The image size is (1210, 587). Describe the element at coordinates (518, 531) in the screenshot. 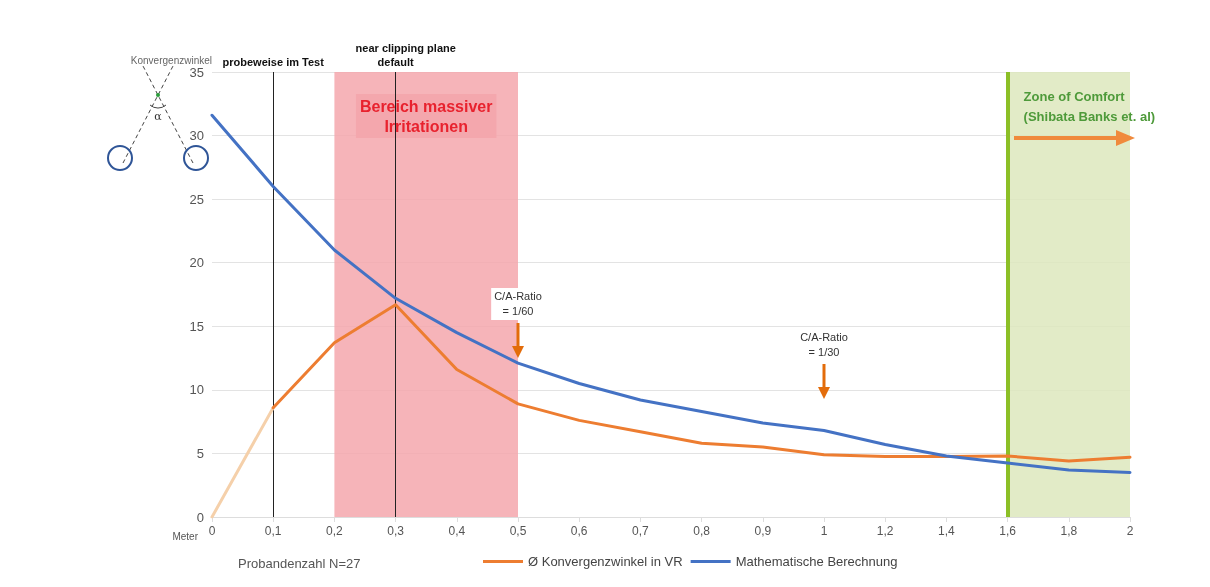

I see `x-tick-label: 0,5` at that location.